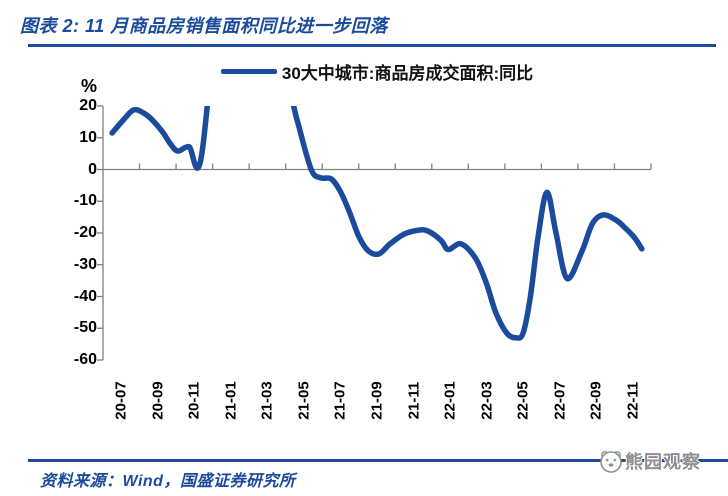 The width and height of the screenshot is (728, 496). What do you see at coordinates (340, 400) in the screenshot?
I see `x-tick-label: 21-07` at bounding box center [340, 400].